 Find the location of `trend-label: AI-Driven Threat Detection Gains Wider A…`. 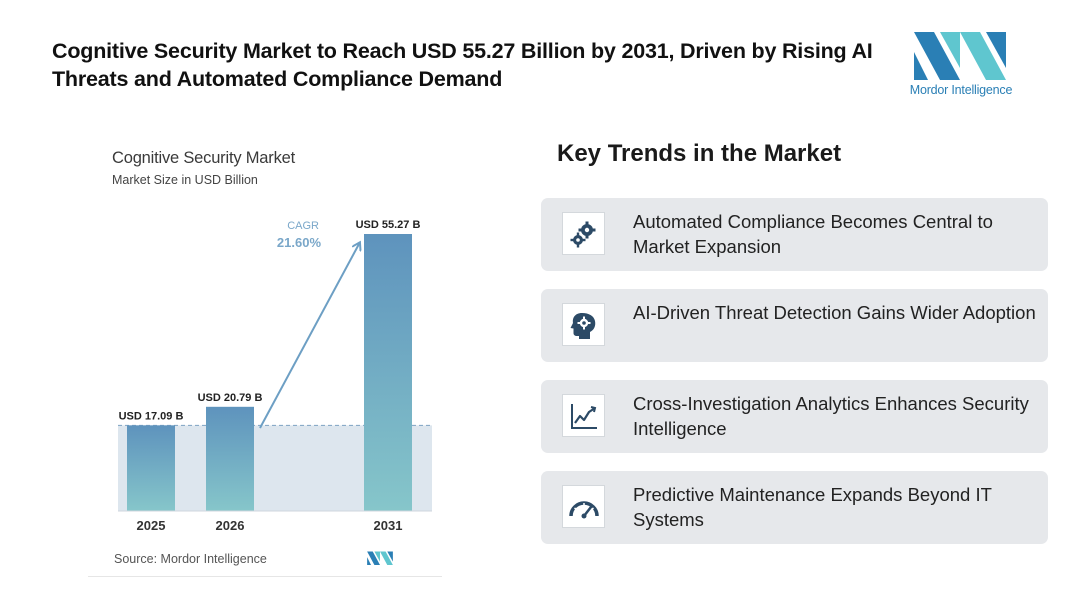

trend-label: AI-Driven Threat Detection Gains Wider A… is located at coordinates (834, 312).